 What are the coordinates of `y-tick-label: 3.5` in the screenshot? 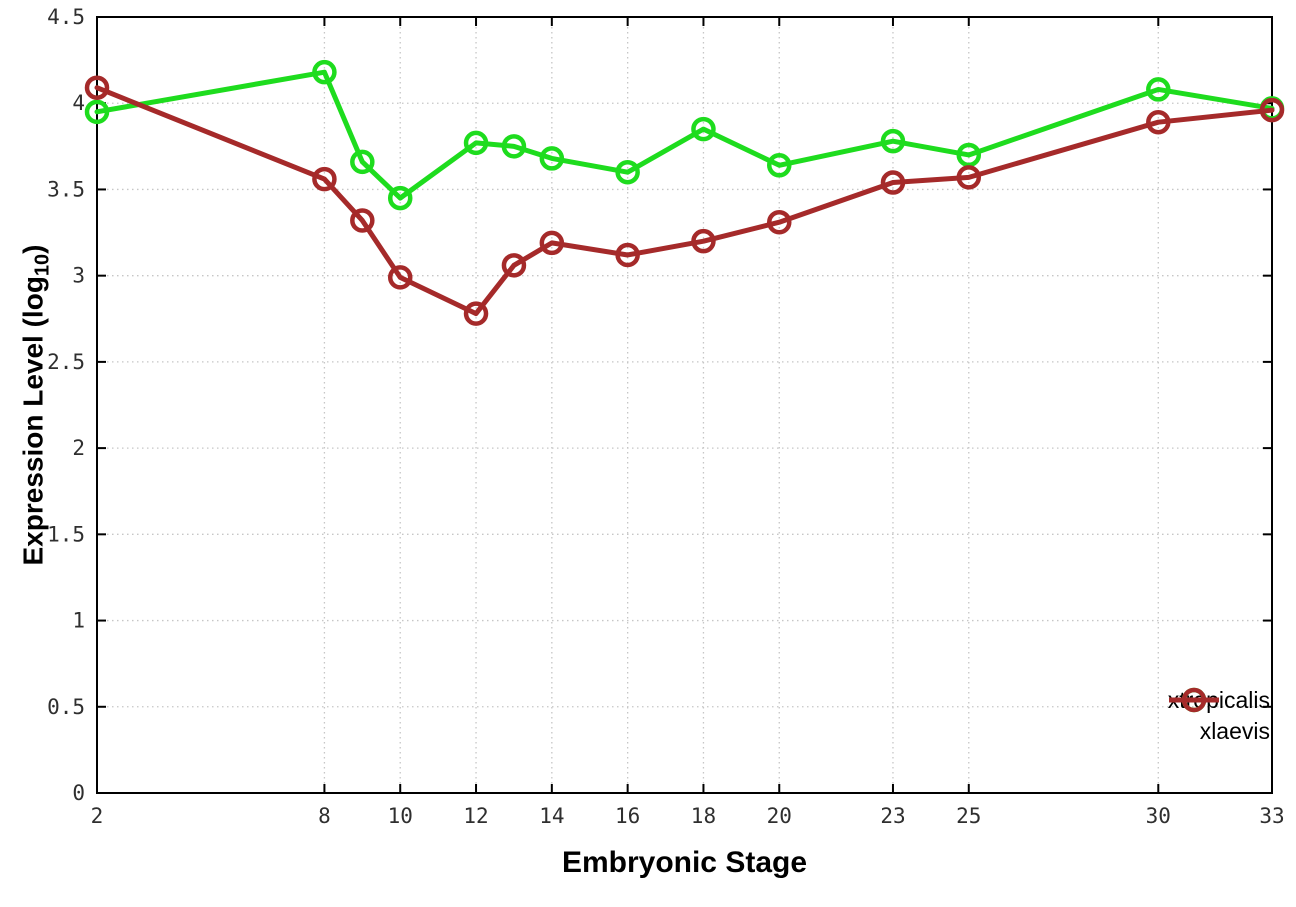 It's located at (66, 189).